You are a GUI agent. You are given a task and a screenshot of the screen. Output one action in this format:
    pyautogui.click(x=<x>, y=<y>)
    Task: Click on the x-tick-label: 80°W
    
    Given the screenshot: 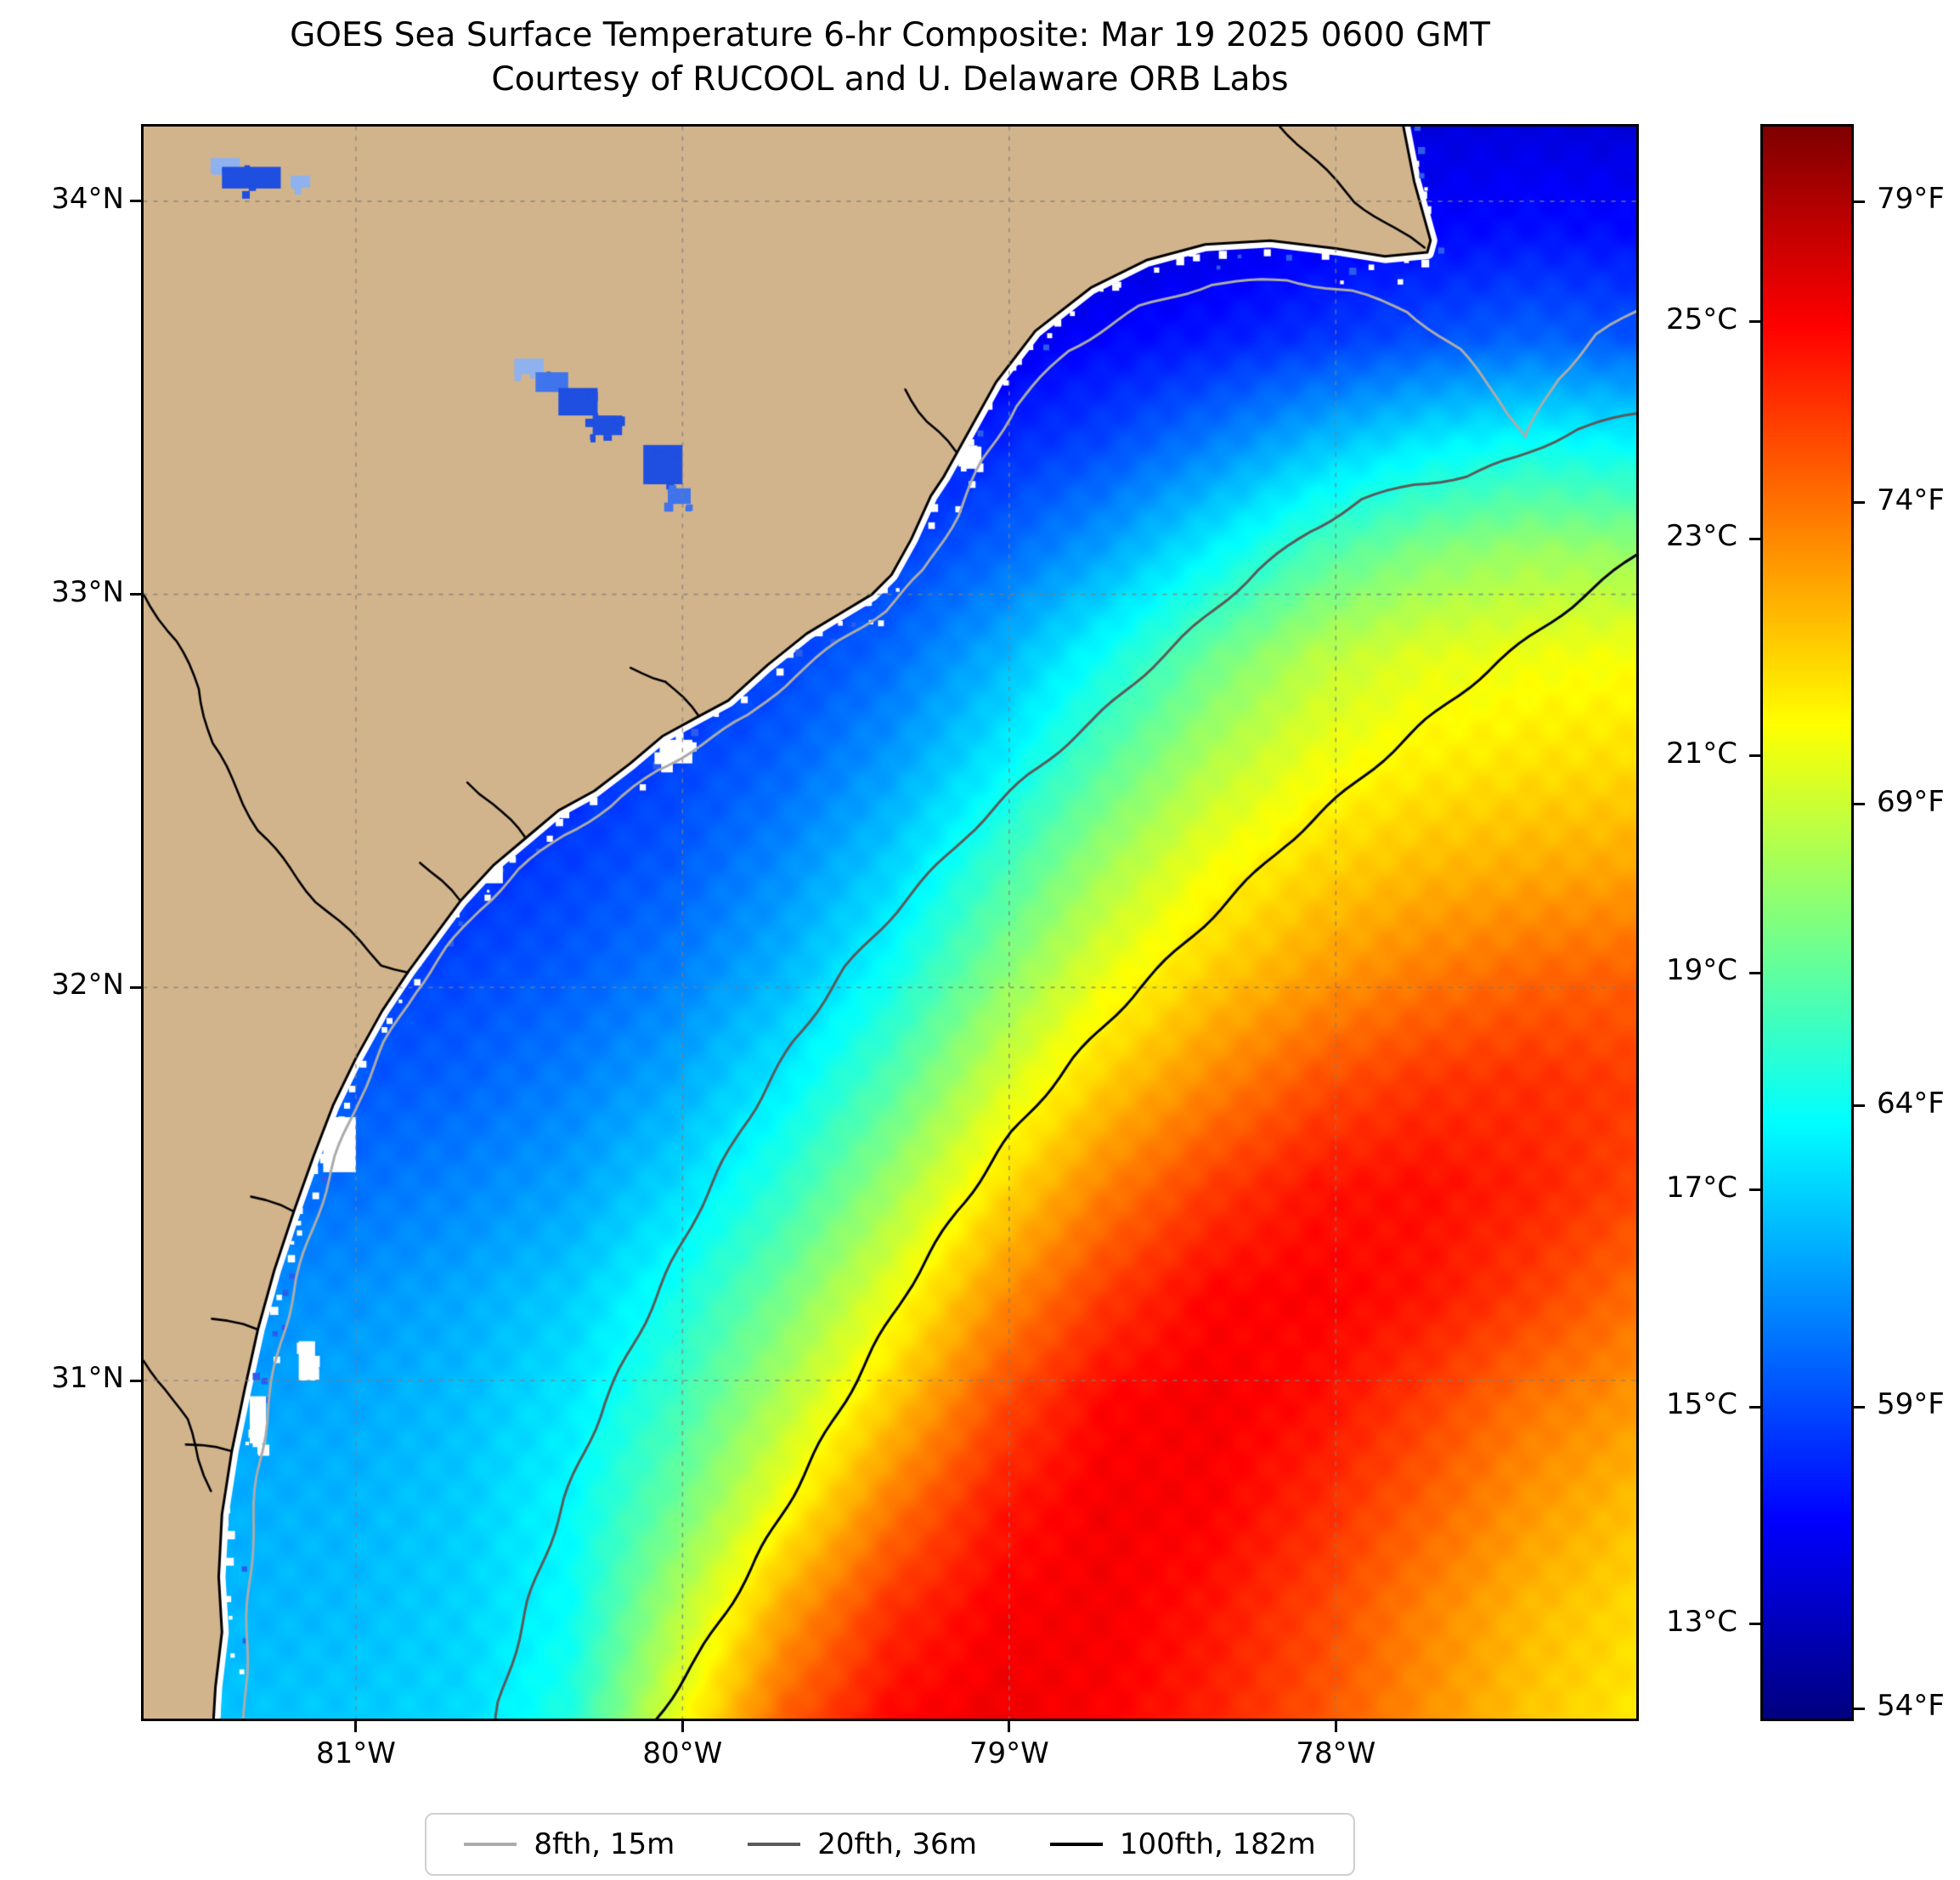 What is the action you would take?
    pyautogui.click(x=683, y=1753)
    